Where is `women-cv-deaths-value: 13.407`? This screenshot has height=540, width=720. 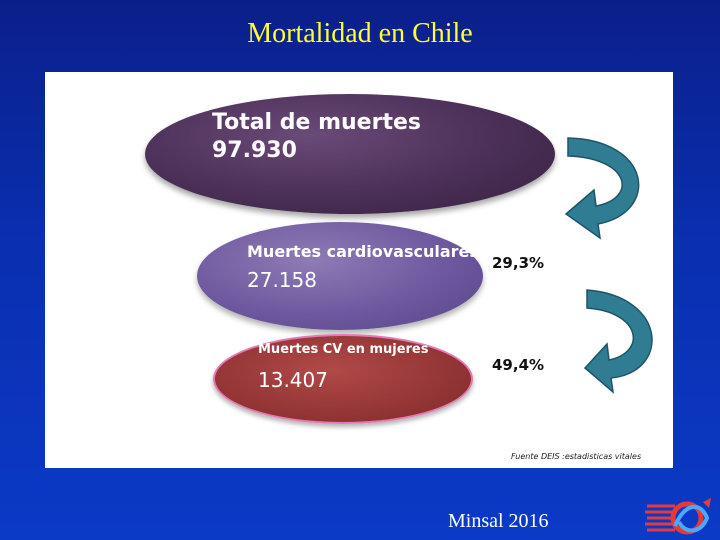 women-cv-deaths-value: 13.407 is located at coordinates (293, 380).